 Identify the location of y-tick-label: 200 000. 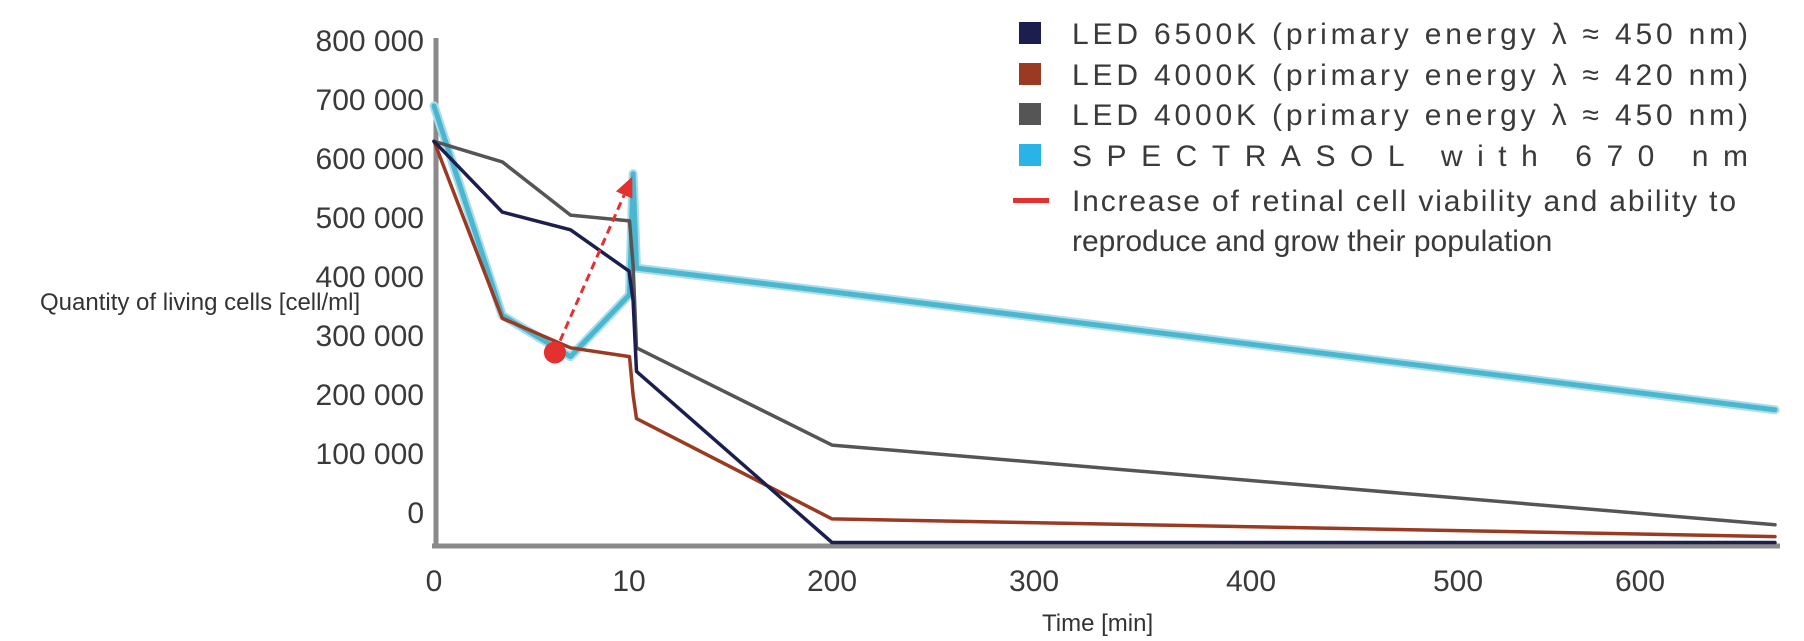
(370, 395).